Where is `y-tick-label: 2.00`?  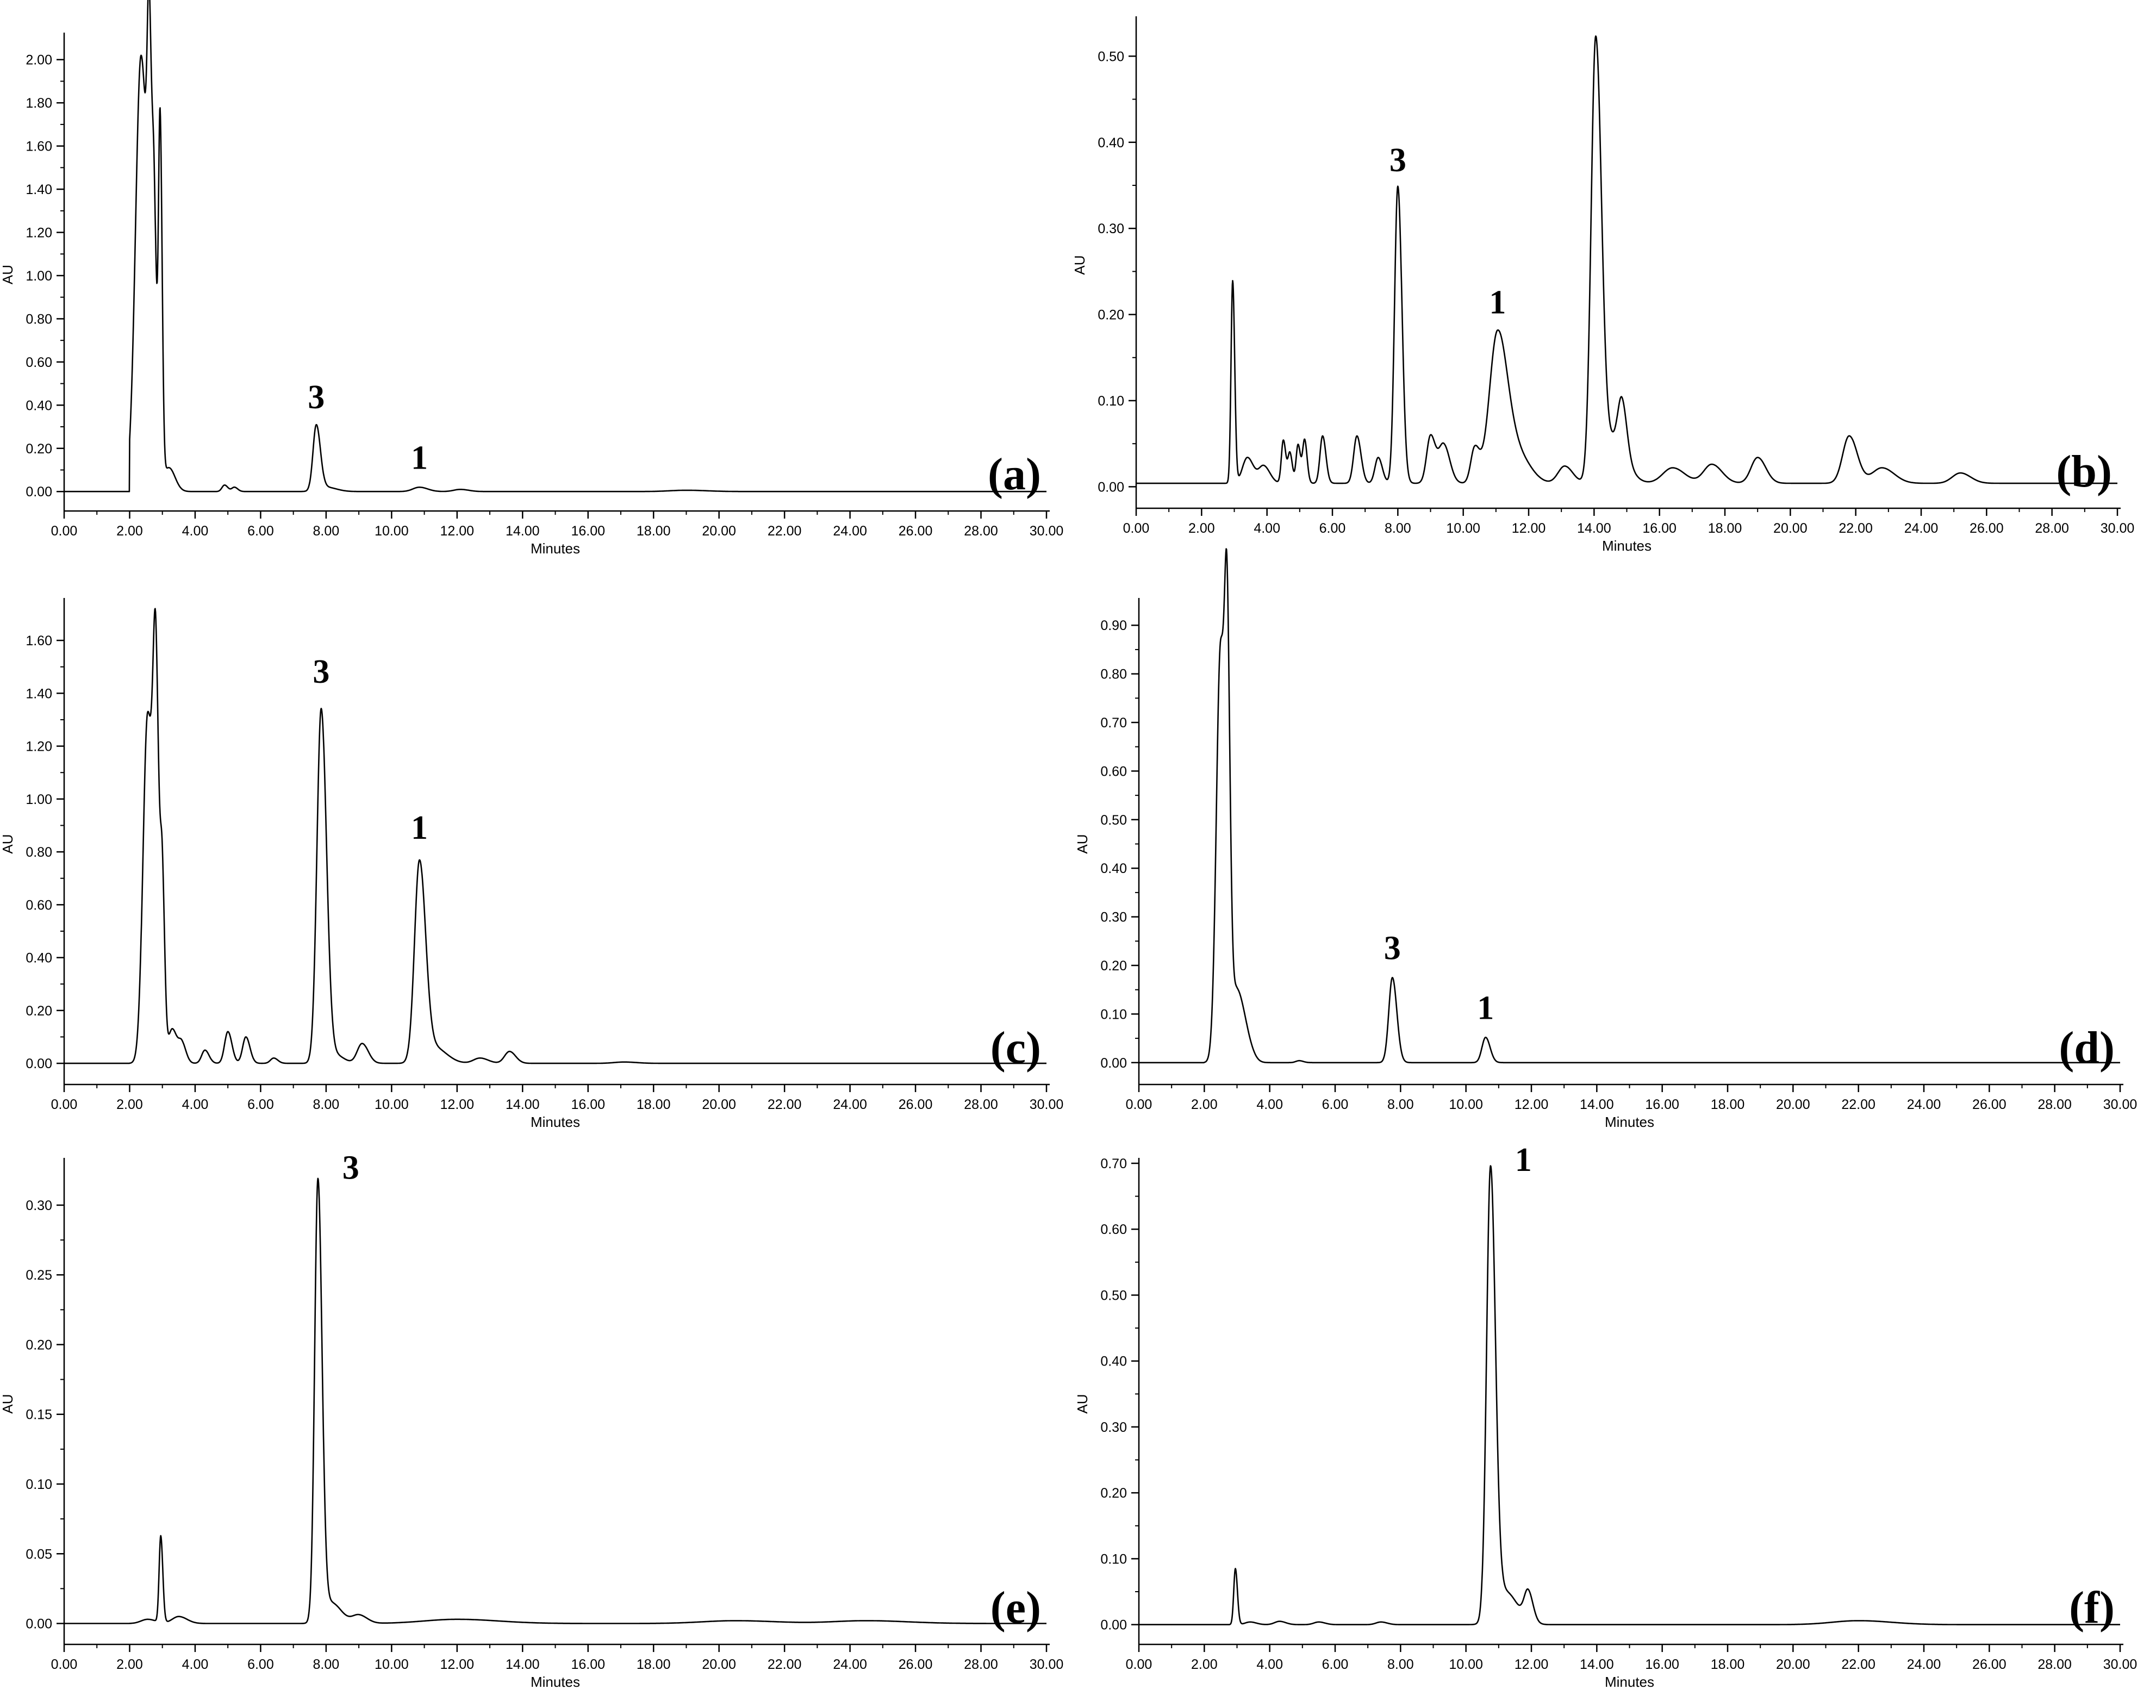 y-tick-label: 2.00 is located at coordinates (39, 60).